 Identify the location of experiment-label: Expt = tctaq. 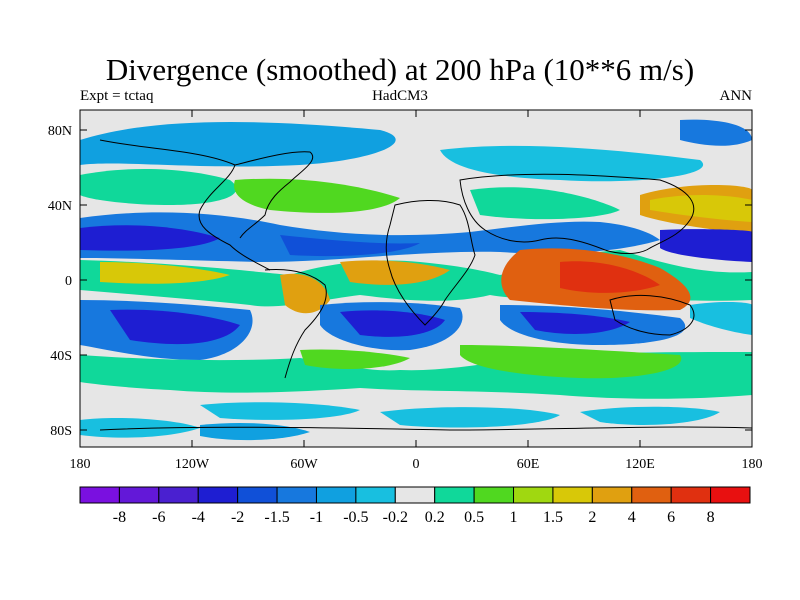
(117, 96).